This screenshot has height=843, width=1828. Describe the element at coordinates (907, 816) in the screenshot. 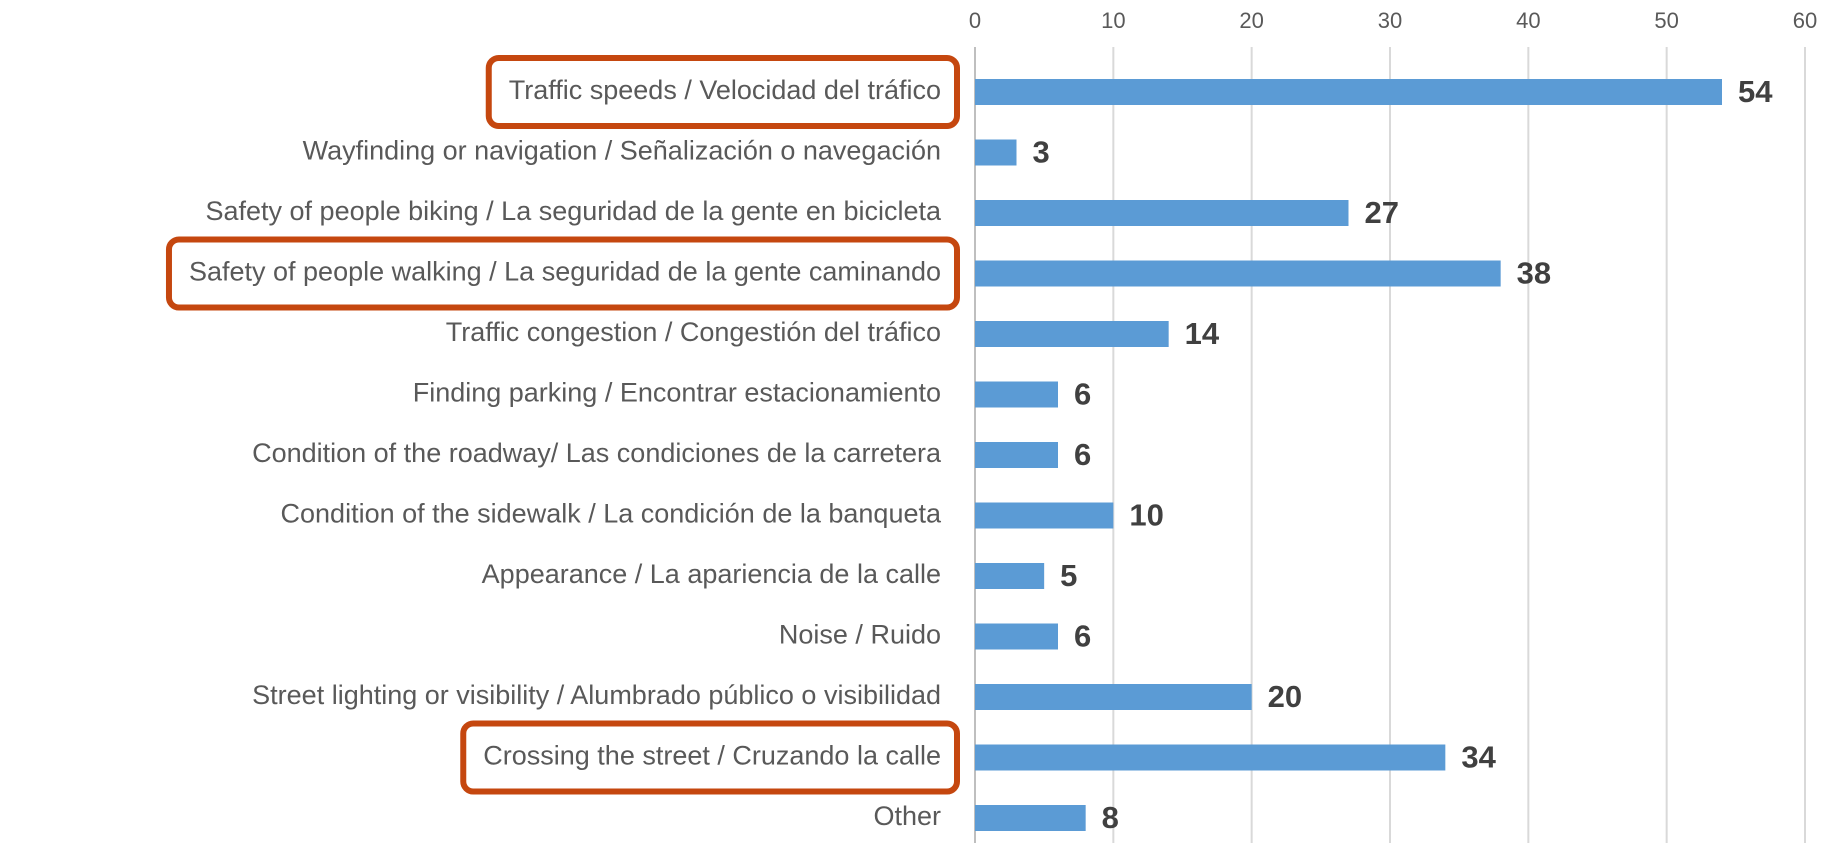

I see `y-tick-label: Other` at that location.